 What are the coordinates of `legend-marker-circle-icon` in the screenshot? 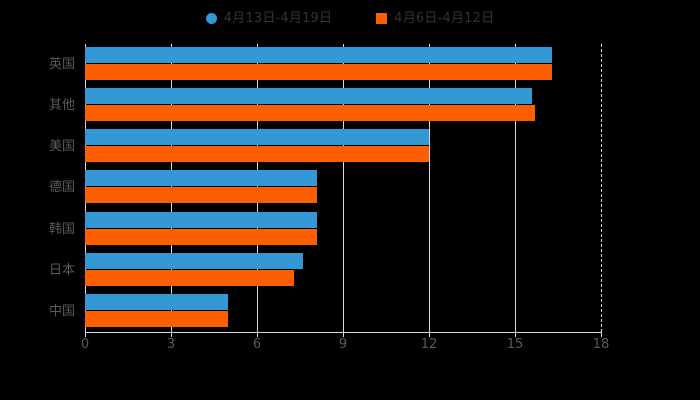 It's located at (211, 18).